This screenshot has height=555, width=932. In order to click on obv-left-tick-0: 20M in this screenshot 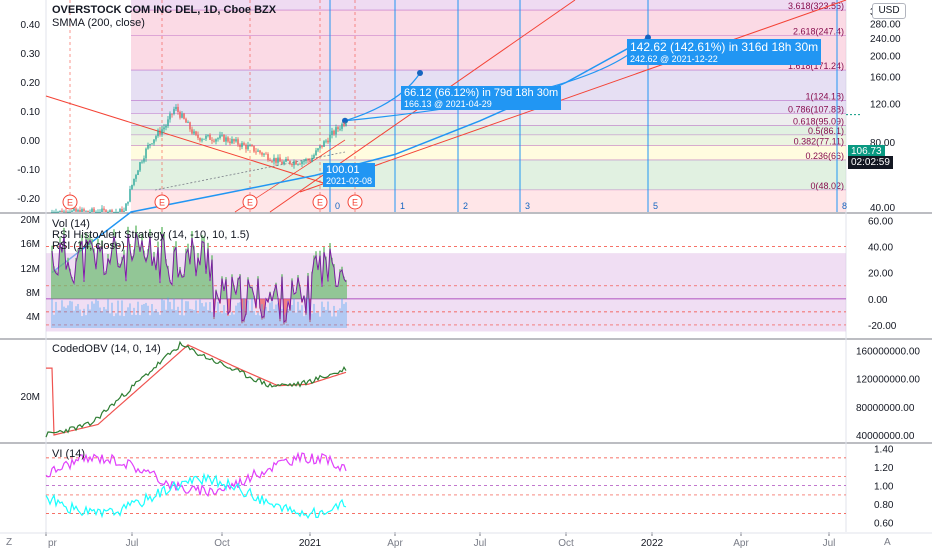, I will do `click(30, 397)`.